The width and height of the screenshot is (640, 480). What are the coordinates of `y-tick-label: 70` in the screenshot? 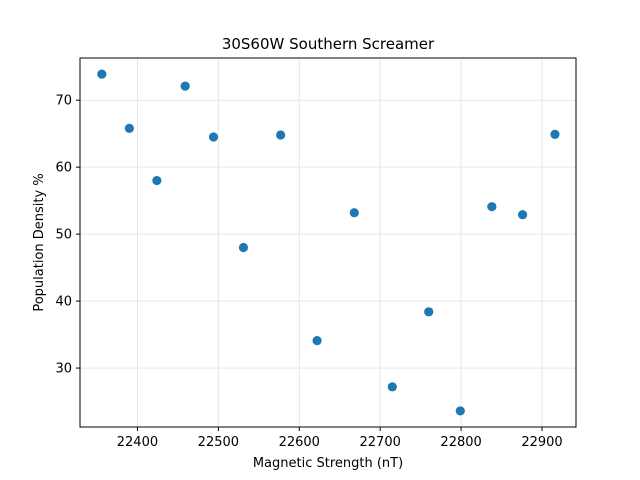 It's located at (63, 101).